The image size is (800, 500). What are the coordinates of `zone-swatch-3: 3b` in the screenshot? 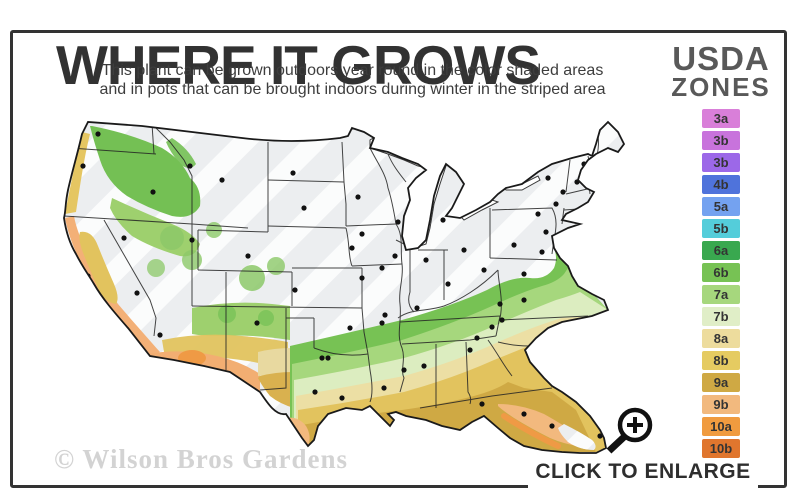 It's located at (721, 162).